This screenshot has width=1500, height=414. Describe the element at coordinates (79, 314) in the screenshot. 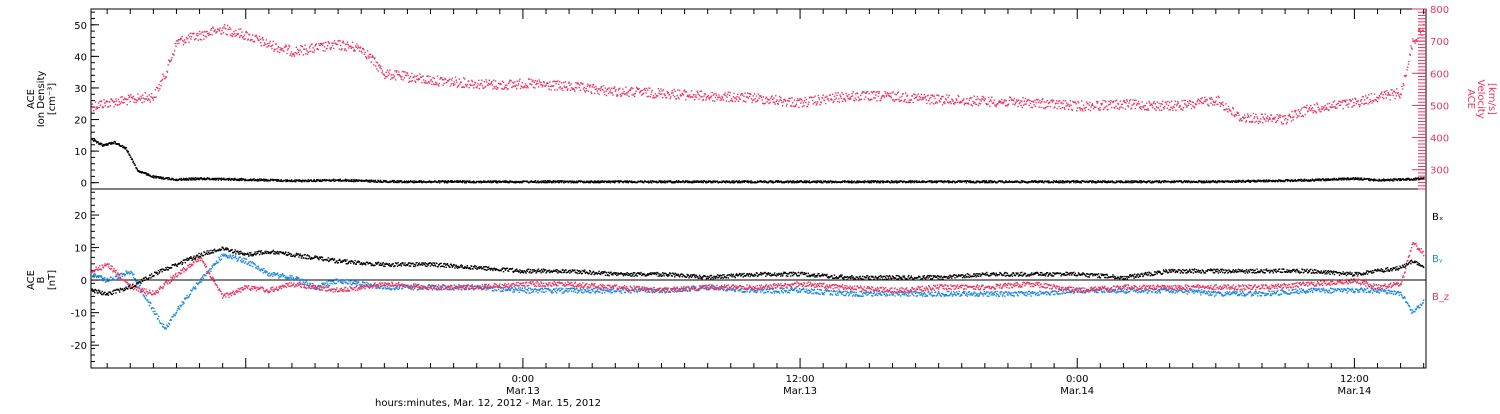

I see `ytick-label: -10` at that location.